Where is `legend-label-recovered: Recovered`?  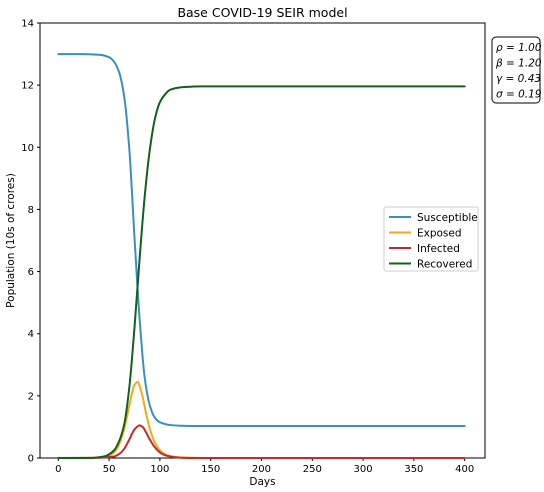 legend-label-recovered: Recovered is located at coordinates (444, 264).